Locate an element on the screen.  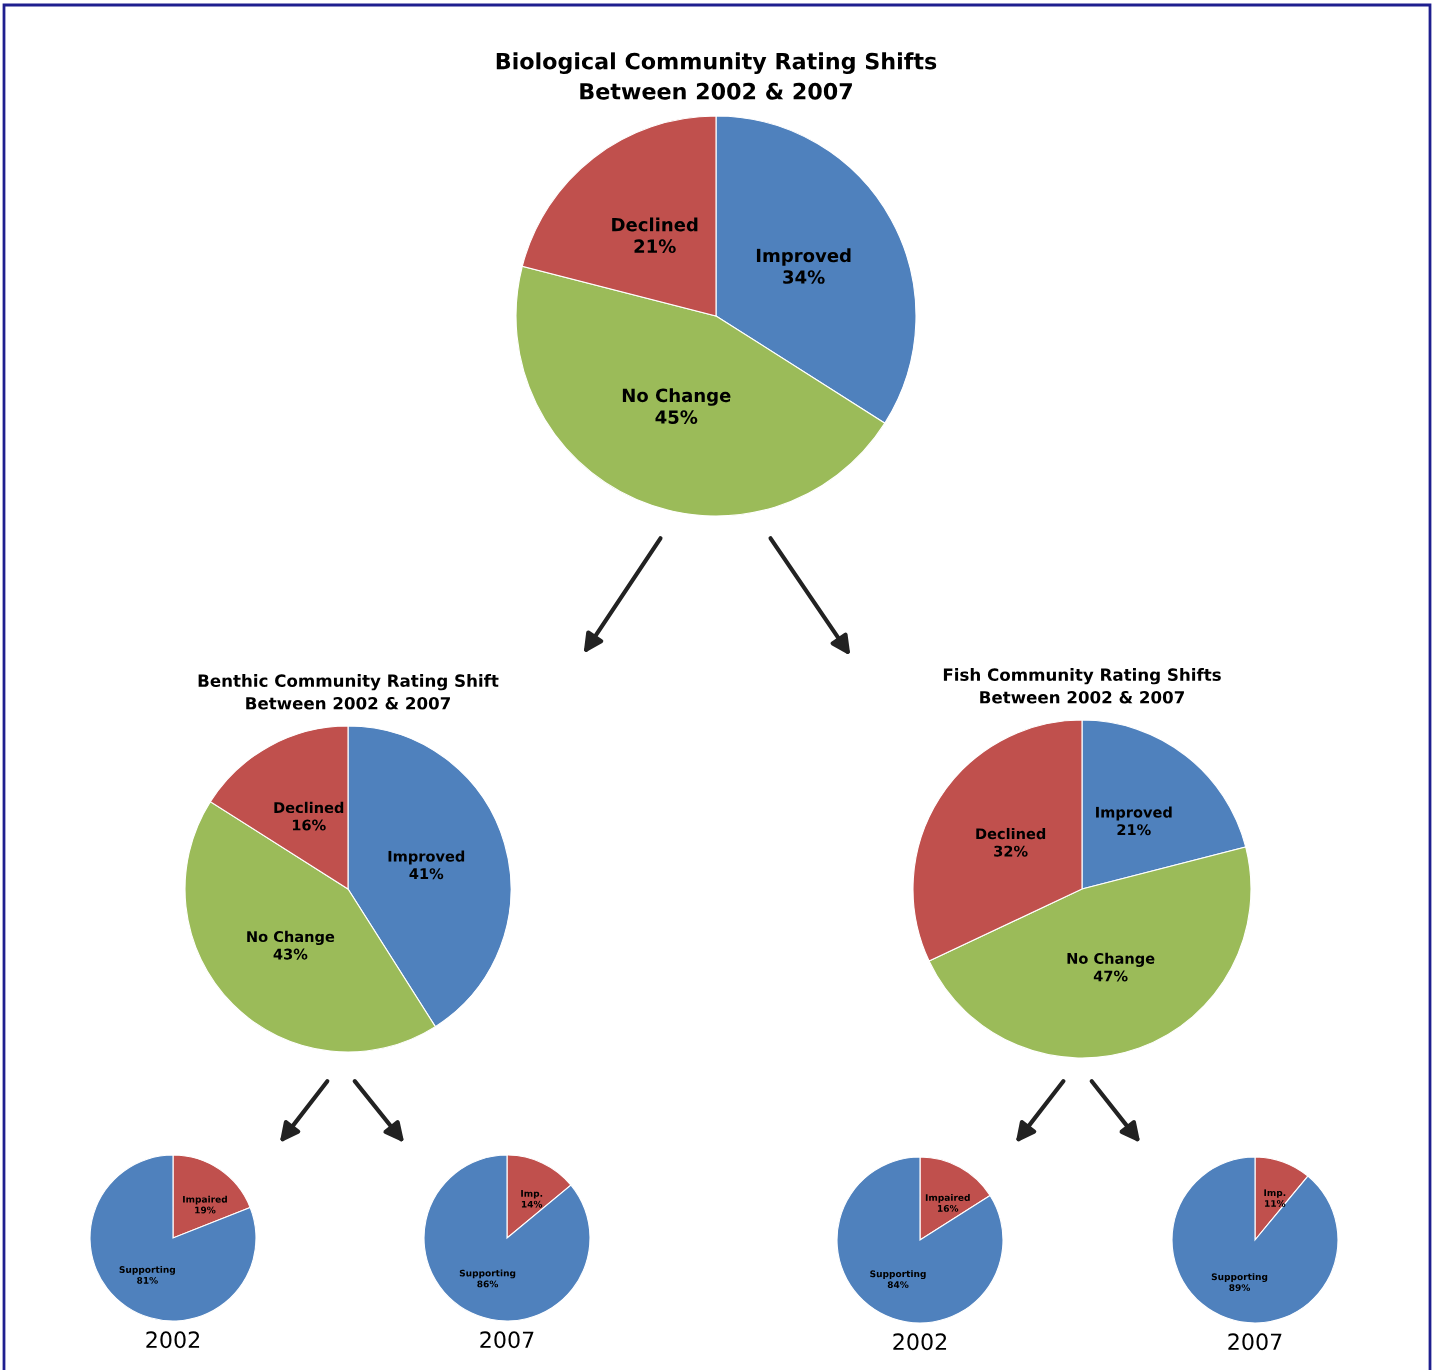
chart-title: Benthic Community Rating Shift Between 2002 & 2007 is located at coordinates (348, 692).